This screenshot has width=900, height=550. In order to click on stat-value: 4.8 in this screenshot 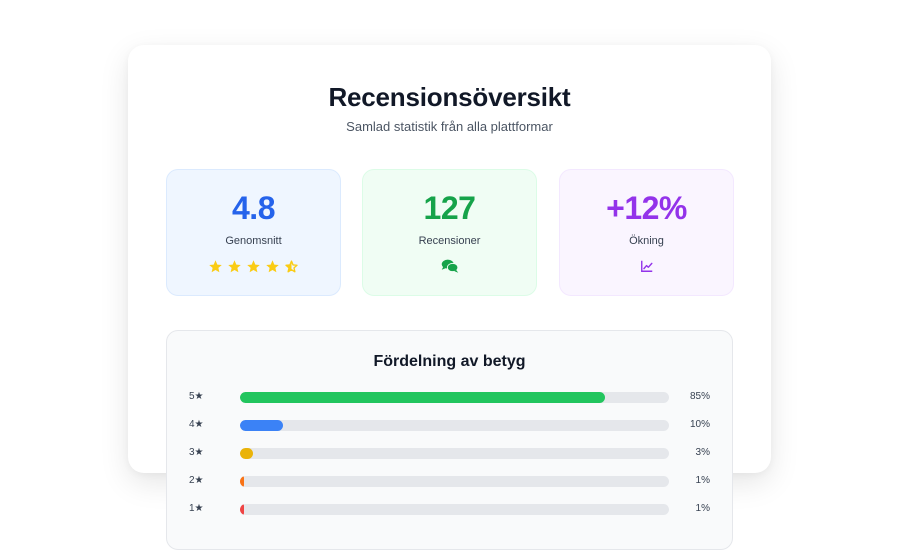, I will do `click(253, 208)`.